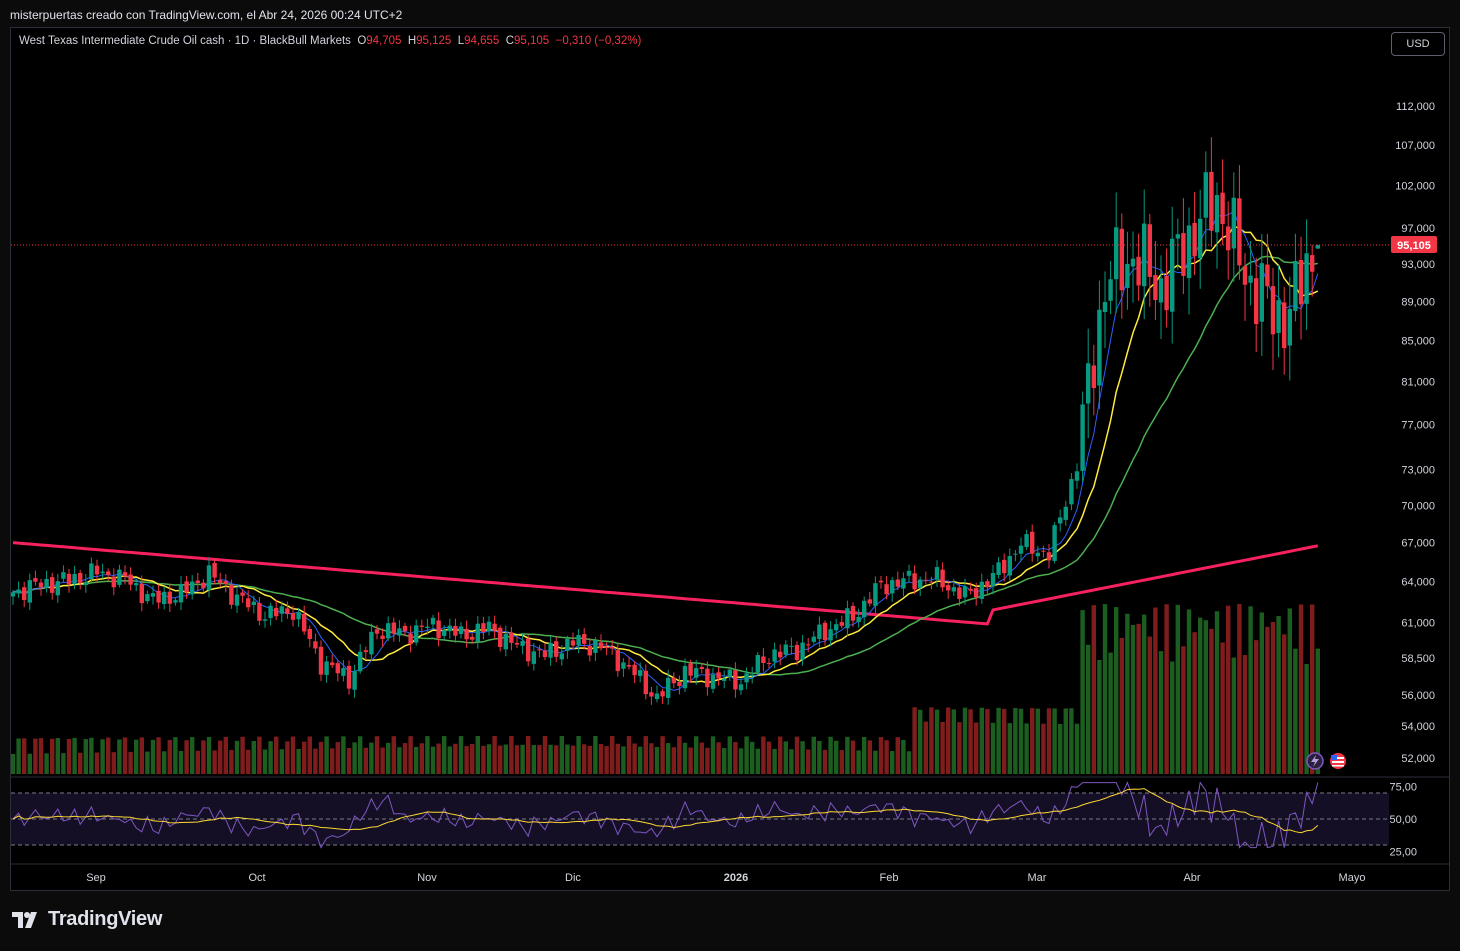 The width and height of the screenshot is (1460, 951). Describe the element at coordinates (1315, 761) in the screenshot. I see `lightning-icon` at that location.